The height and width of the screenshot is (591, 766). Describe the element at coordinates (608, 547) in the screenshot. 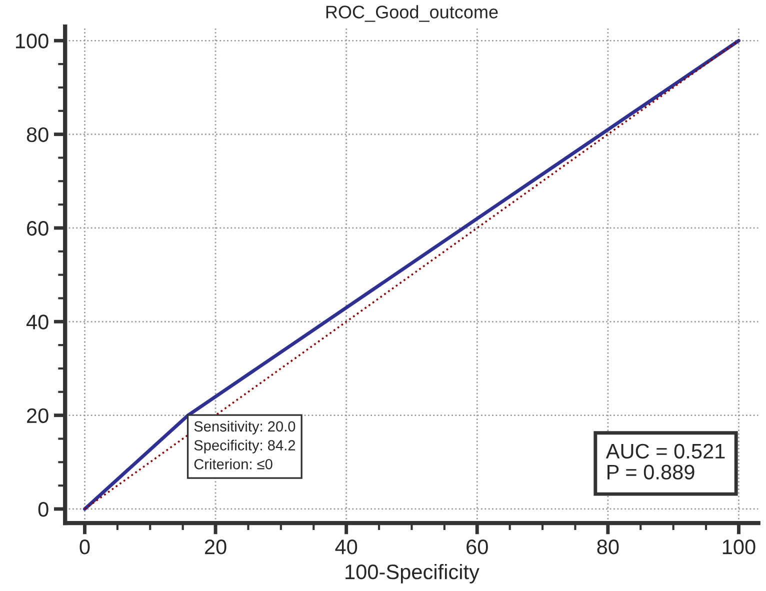

I see `x-tick-label: 80` at that location.